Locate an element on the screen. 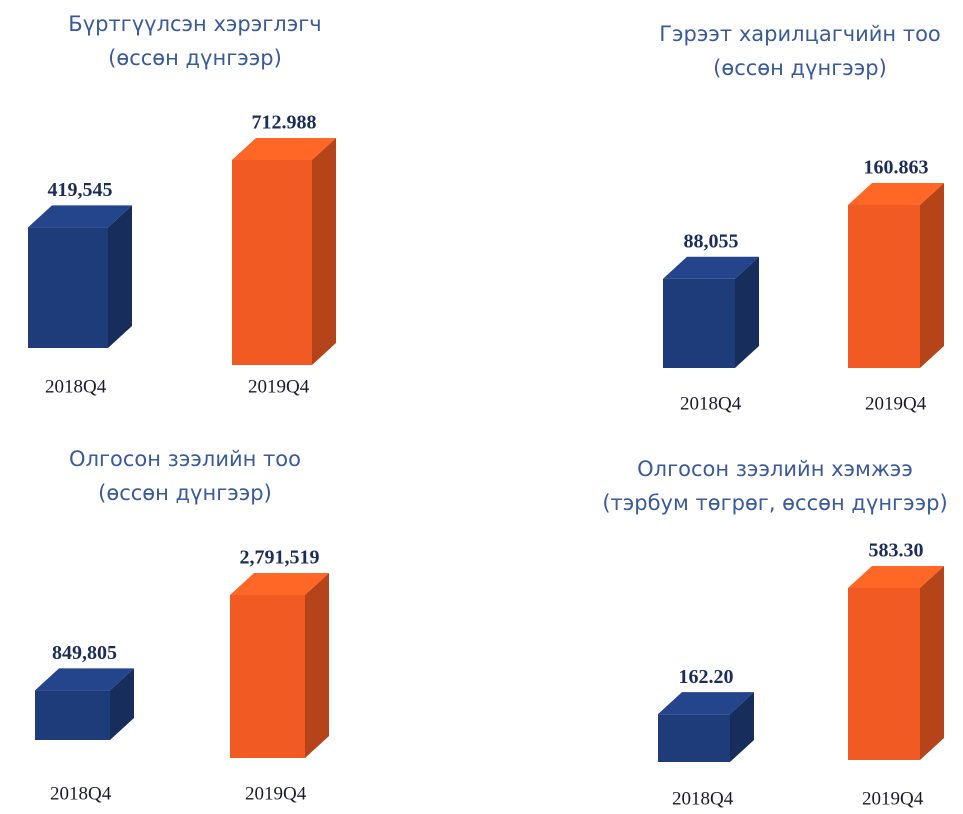 The width and height of the screenshot is (963, 814). value-label: 583.30 is located at coordinates (896, 551).